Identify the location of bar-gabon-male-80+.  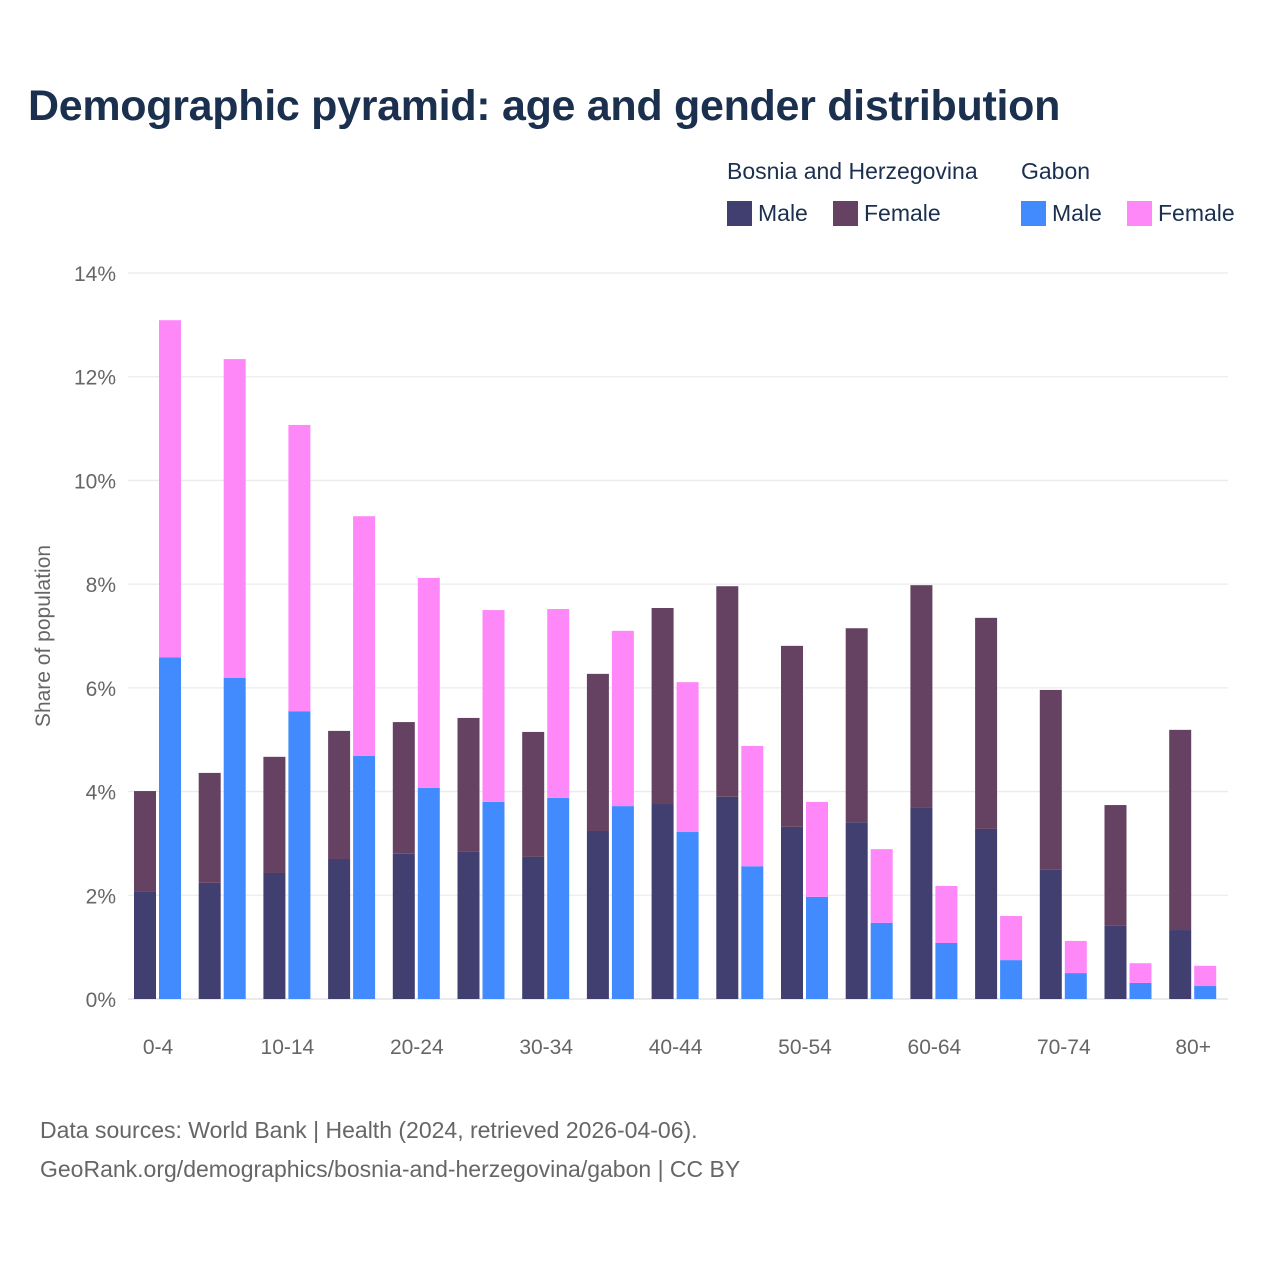
(1205, 992).